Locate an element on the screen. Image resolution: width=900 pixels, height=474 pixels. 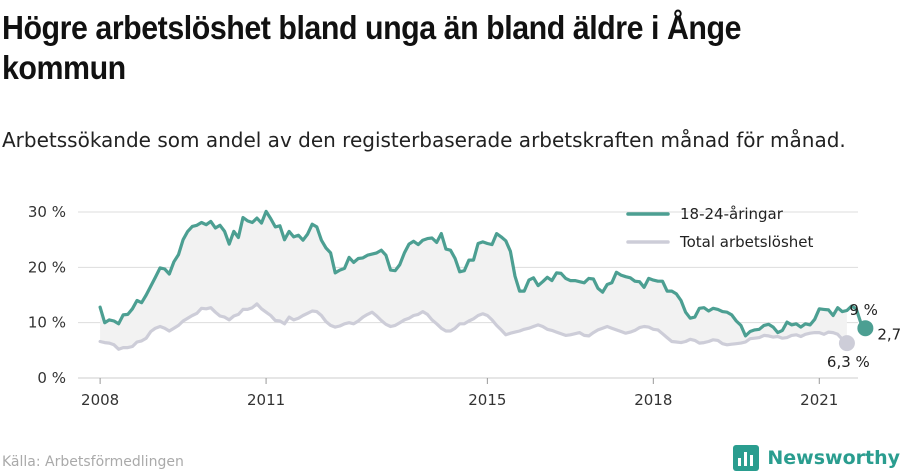
source-note: Källa: Arbetsförmedlingen is located at coordinates (93, 462).